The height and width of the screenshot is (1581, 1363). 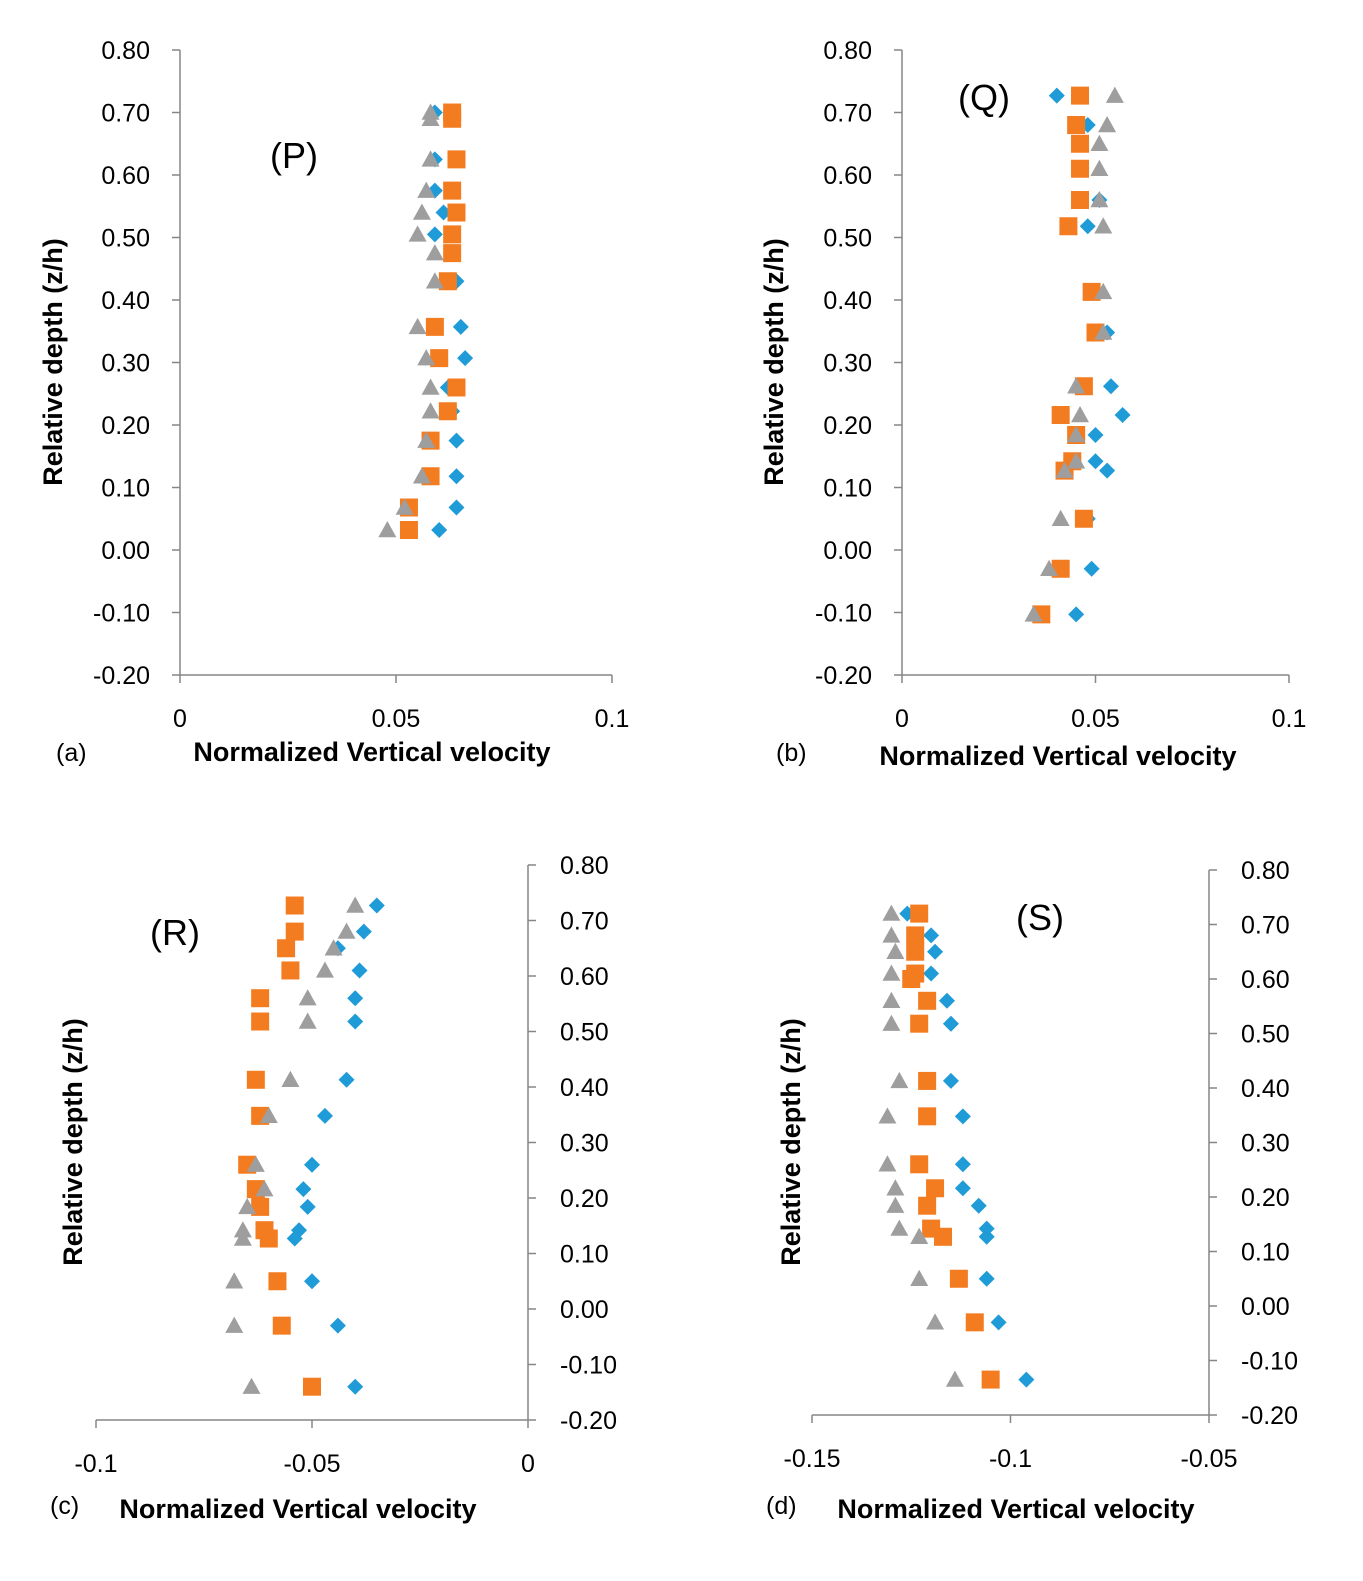 What do you see at coordinates (1269, 1416) in the screenshot?
I see `panel-d-y-tick-label: -0.20` at bounding box center [1269, 1416].